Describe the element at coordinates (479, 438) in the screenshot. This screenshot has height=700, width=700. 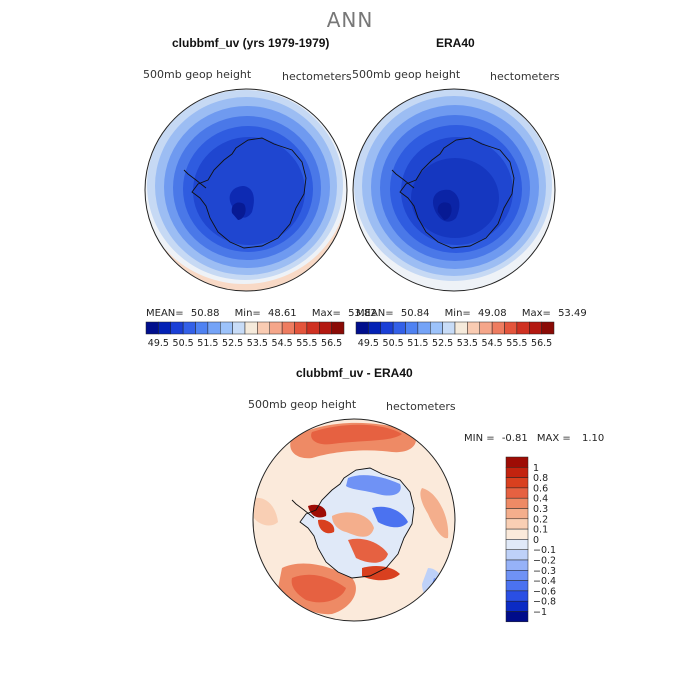
I see `diff-min-label: MIN =` at that location.